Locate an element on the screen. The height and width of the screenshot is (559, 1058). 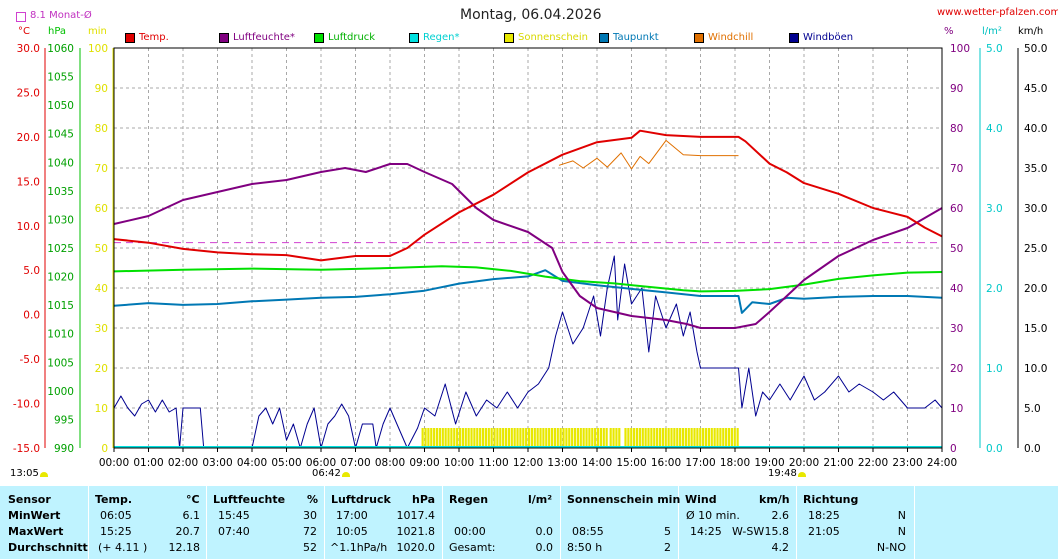
avg-checkbox-icon is located at coordinates (21, 17).